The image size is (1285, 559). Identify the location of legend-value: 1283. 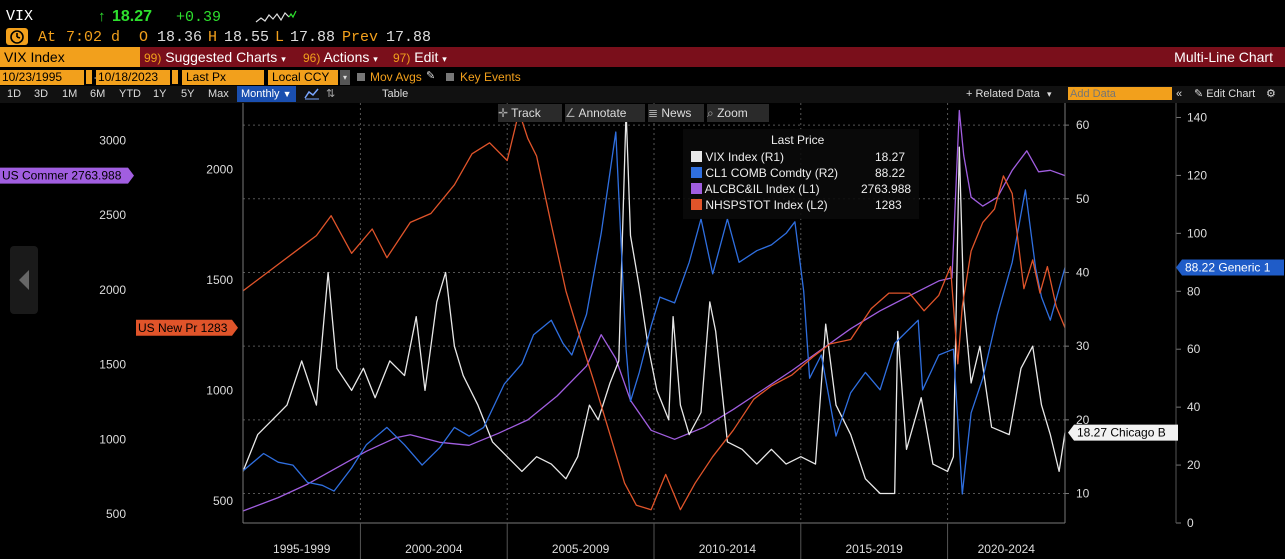
(888, 205).